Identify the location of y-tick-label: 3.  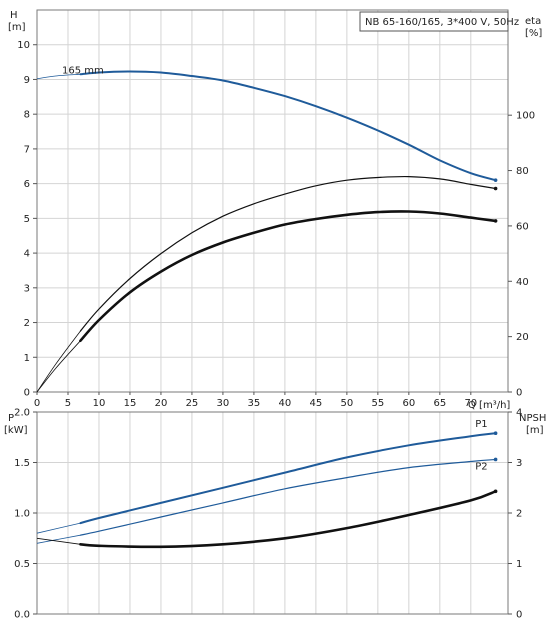
(27, 288).